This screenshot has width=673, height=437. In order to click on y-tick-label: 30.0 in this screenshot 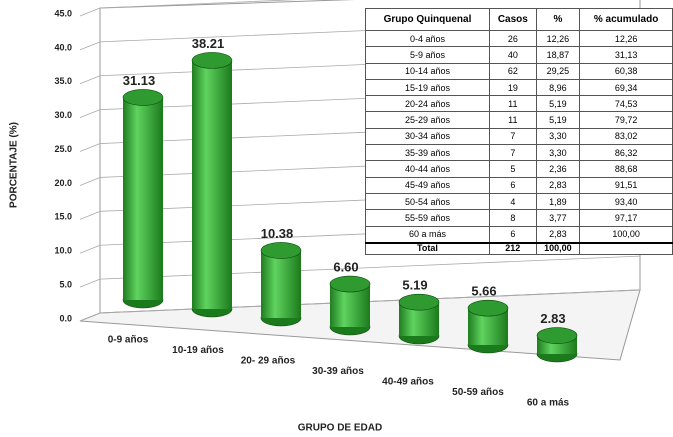, I will do `click(63, 115)`.